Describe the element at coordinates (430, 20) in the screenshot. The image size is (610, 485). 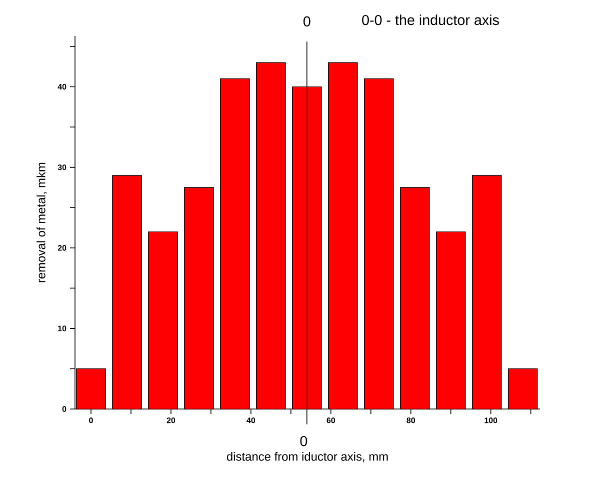
I see `text: 0-0 - the inductor axis` at that location.